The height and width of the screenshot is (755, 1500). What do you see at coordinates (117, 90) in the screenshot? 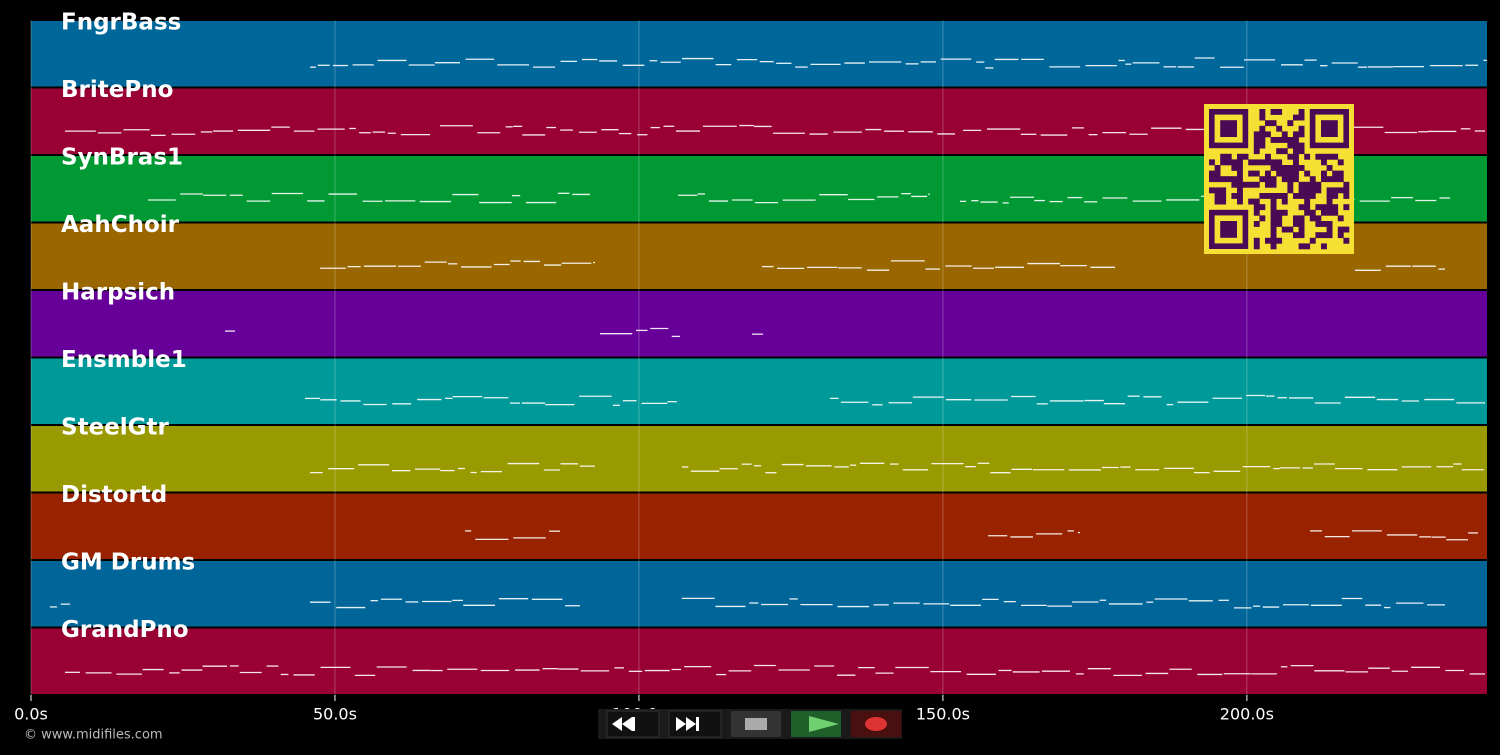
I see `track-name: BritePno` at bounding box center [117, 90].